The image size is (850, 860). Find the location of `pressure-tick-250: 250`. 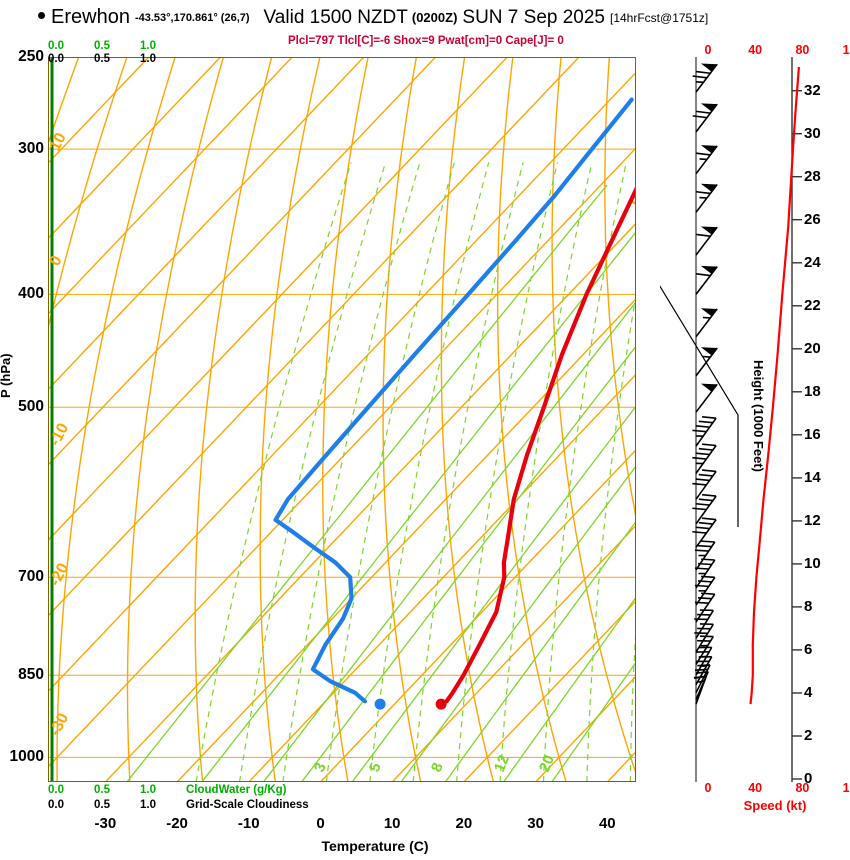

pressure-tick-250: 250 is located at coordinates (31, 56).